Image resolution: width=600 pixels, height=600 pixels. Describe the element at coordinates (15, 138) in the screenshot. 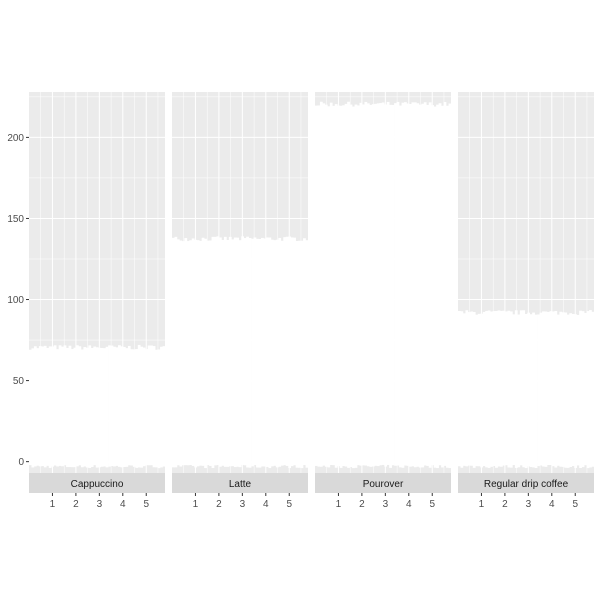

I see `y-tick-label: 200` at that location.